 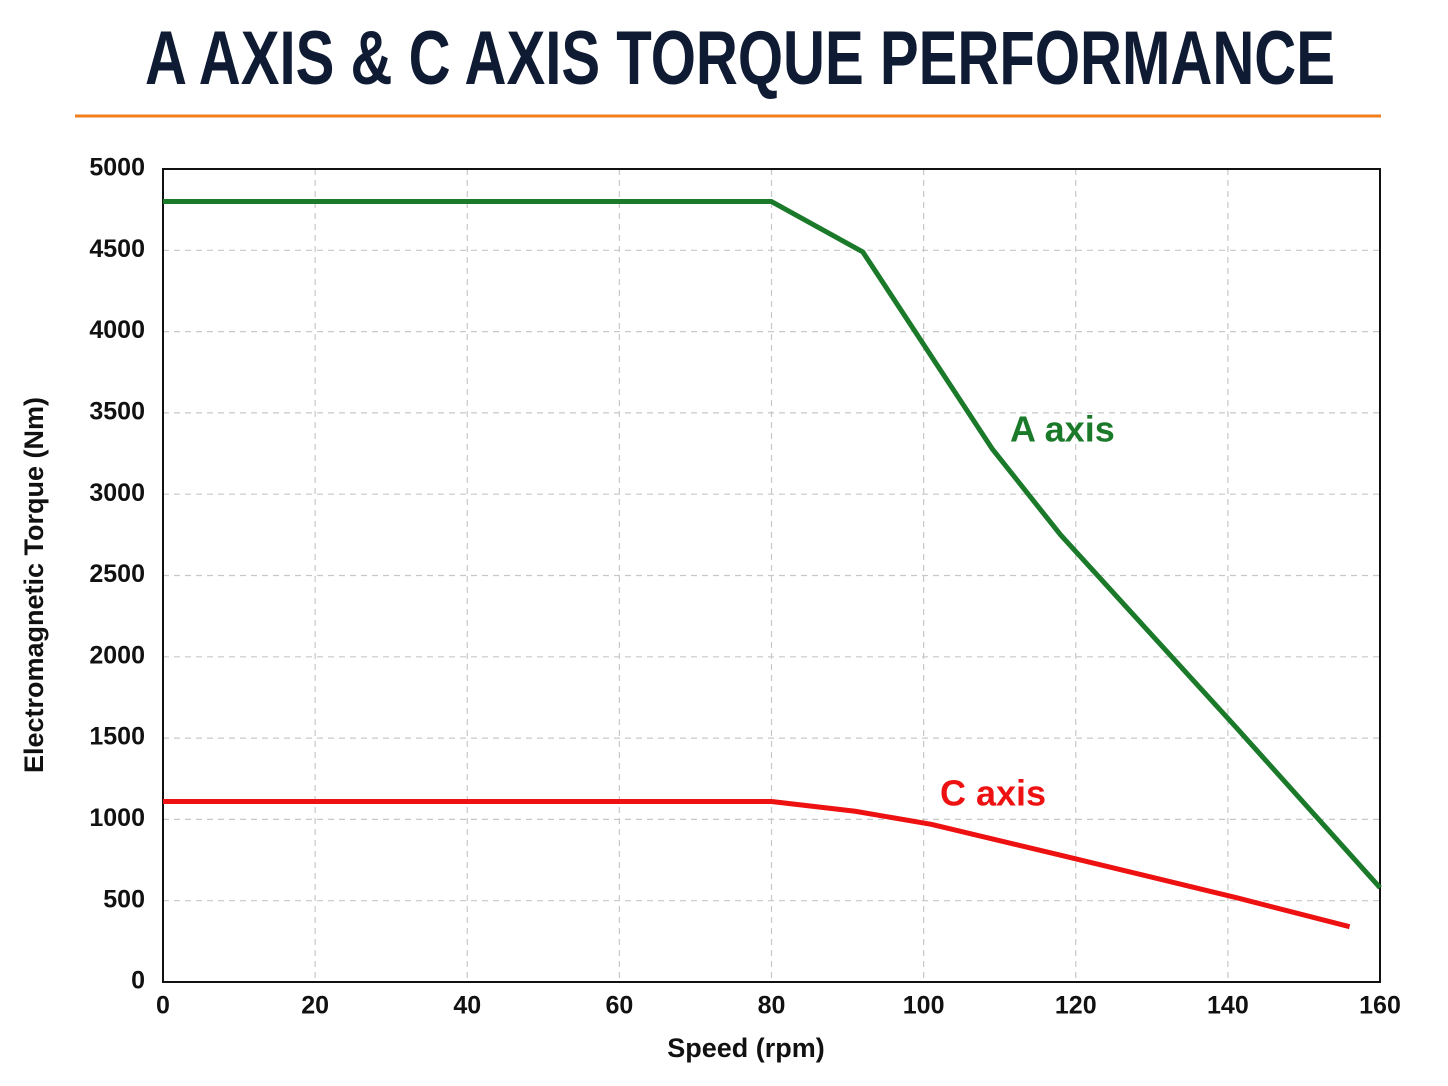 What do you see at coordinates (993, 793) in the screenshot?
I see `series-label: C axis` at bounding box center [993, 793].